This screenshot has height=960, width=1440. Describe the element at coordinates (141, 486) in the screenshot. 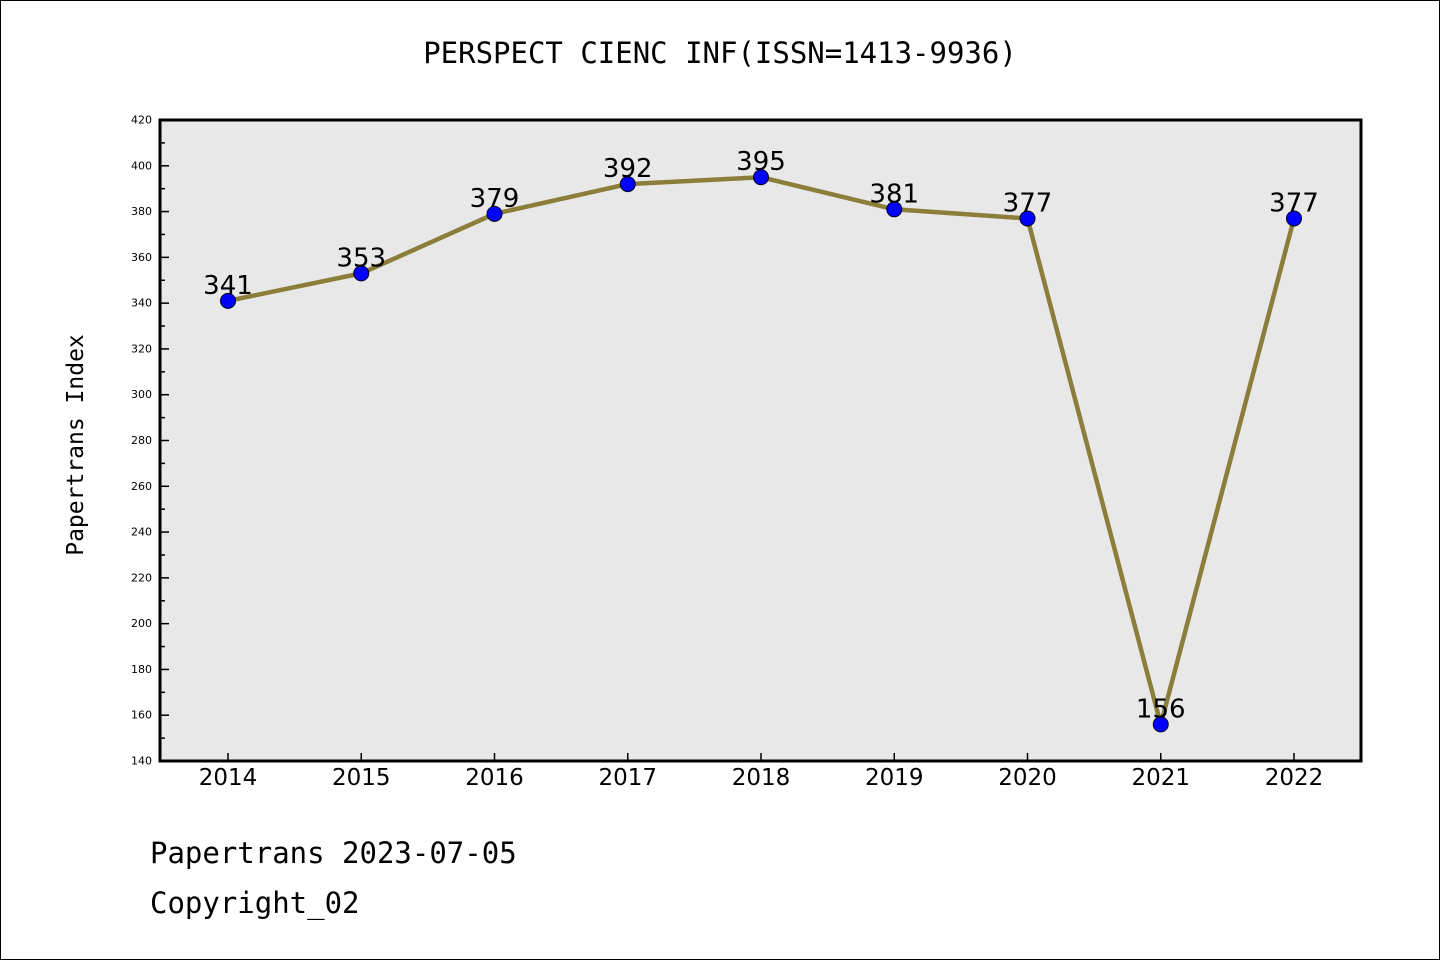

I see `y-tick-label: 260` at that location.